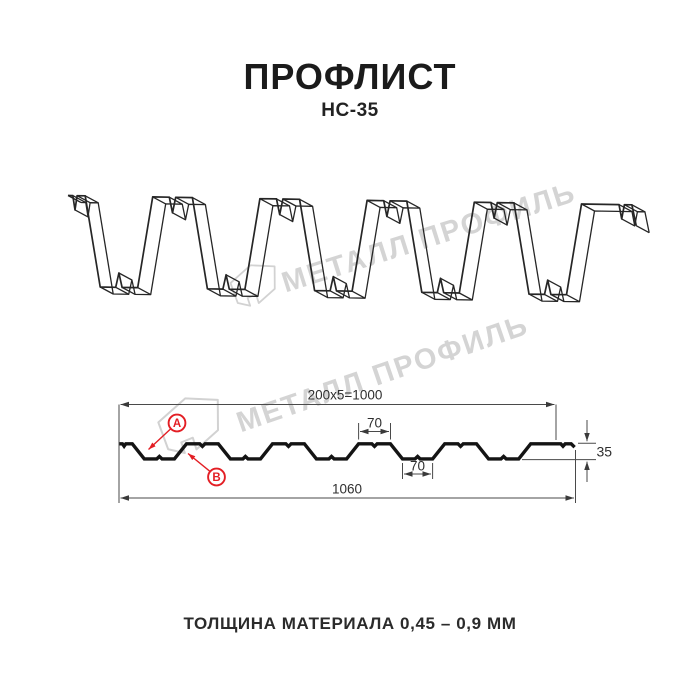  Describe the element at coordinates (374, 423) in the screenshot. I see `dim-label-rib-top-width: 70` at that location.